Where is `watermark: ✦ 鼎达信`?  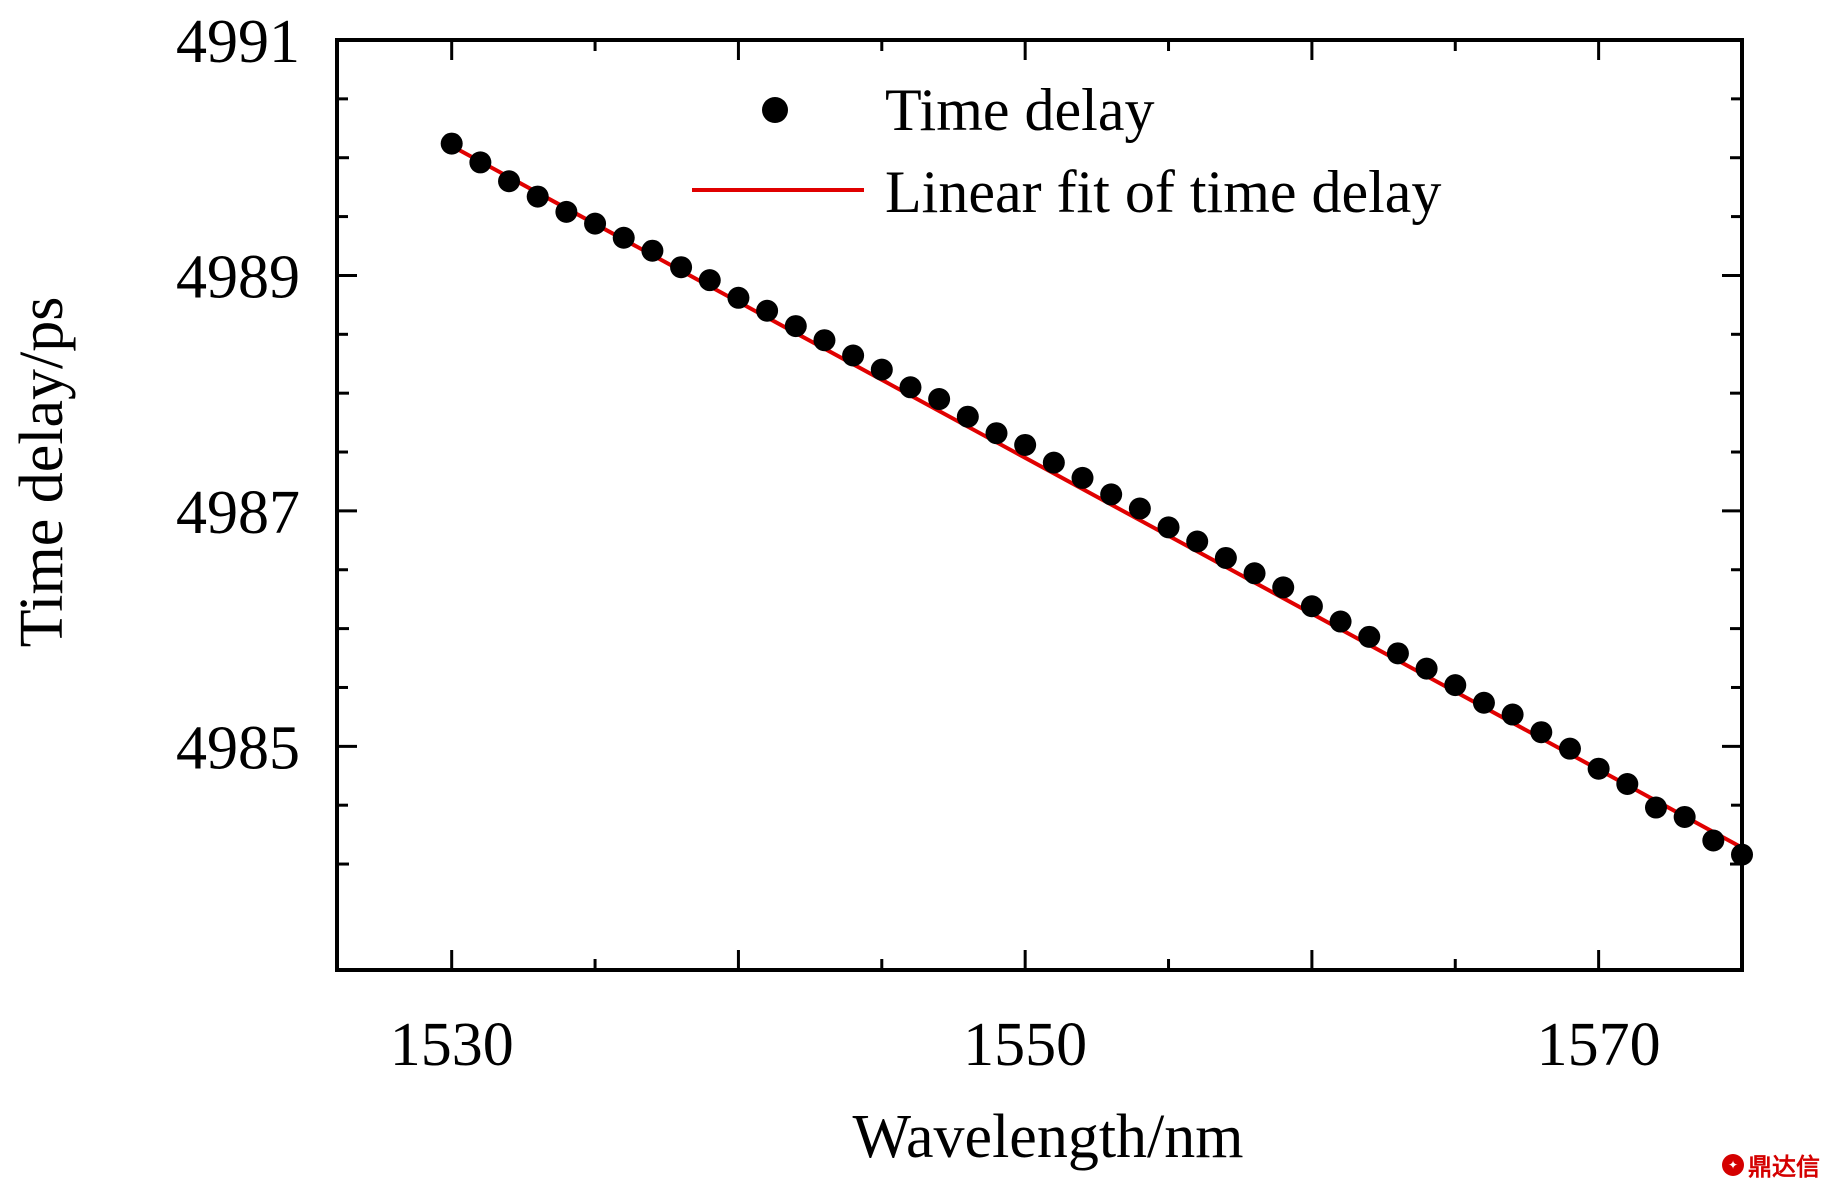 watermark: ✦ 鼎达信 is located at coordinates (1771, 1164).